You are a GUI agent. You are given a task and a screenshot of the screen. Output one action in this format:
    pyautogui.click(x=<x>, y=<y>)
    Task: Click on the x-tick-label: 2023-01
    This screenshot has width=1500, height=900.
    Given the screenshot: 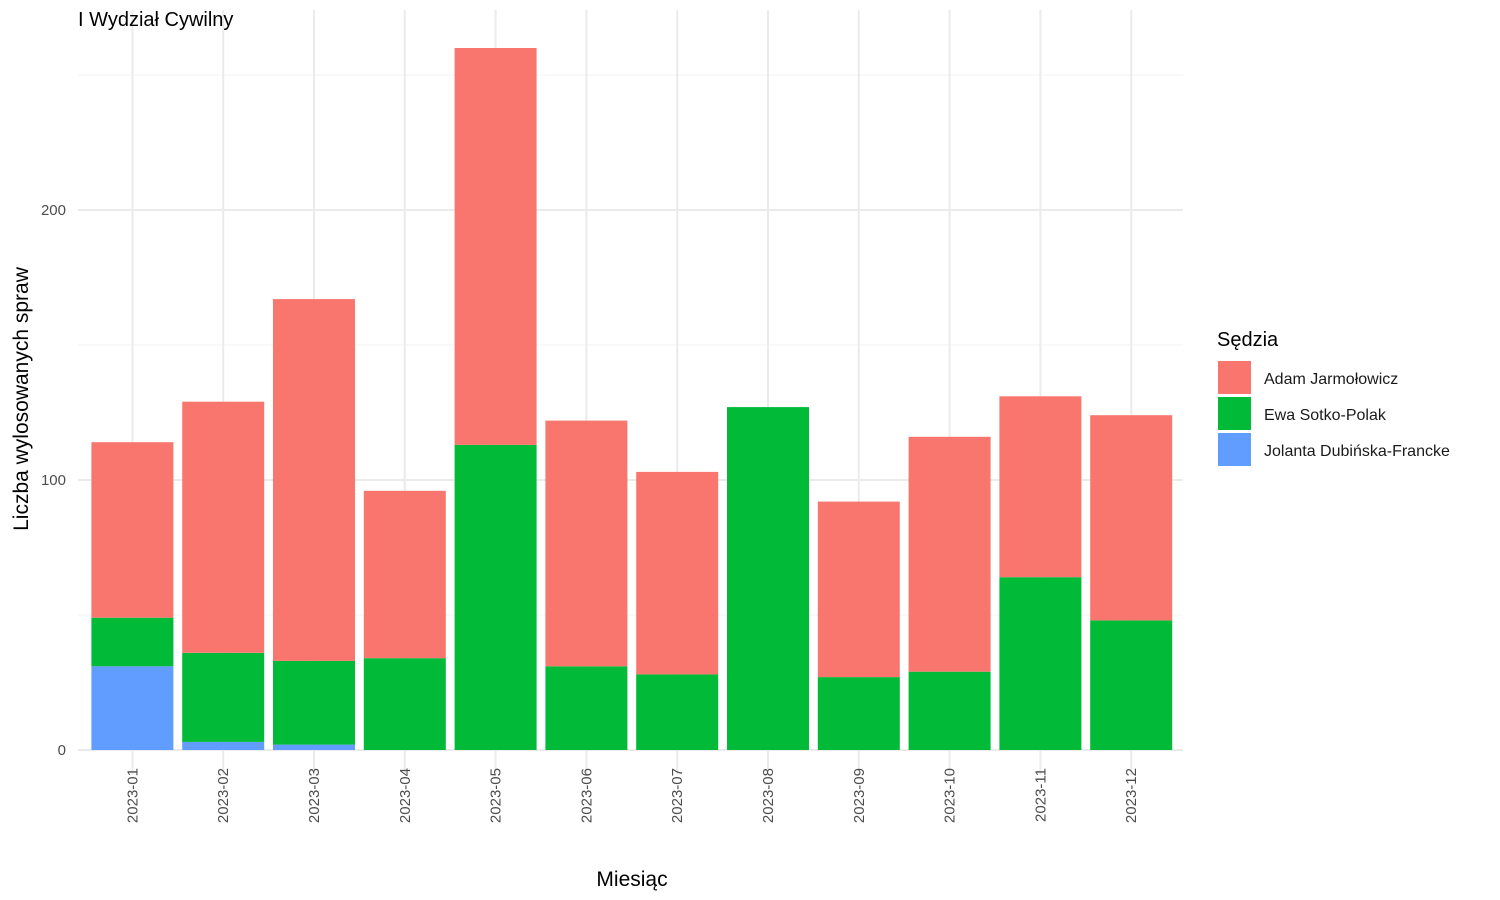 What is the action you would take?
    pyautogui.click(x=132, y=795)
    